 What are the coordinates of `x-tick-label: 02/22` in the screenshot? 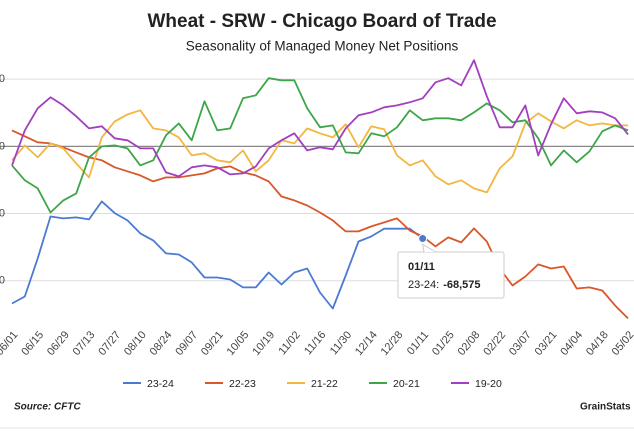 It's located at (494, 343).